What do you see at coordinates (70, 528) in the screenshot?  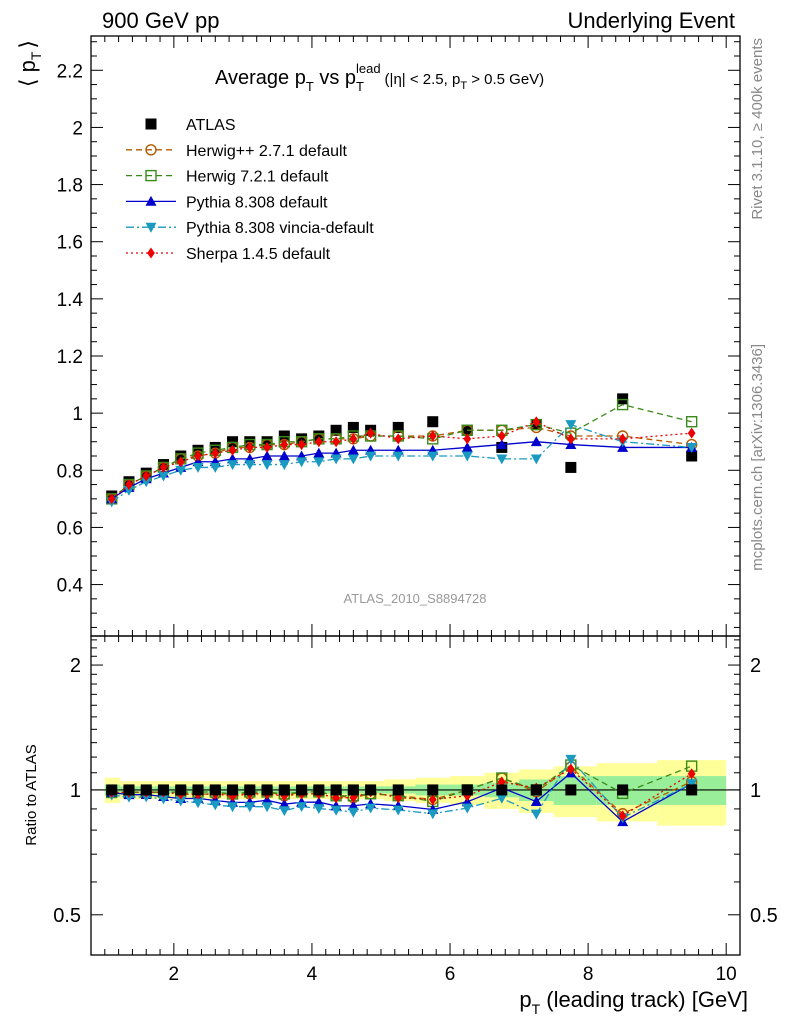 I see `ytick-label: 0.6` at bounding box center [70, 528].